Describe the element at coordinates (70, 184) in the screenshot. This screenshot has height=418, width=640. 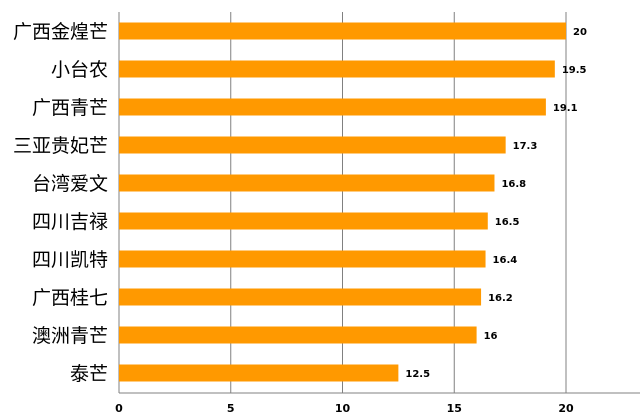
I see `category-label: 台湾爱文` at that location.